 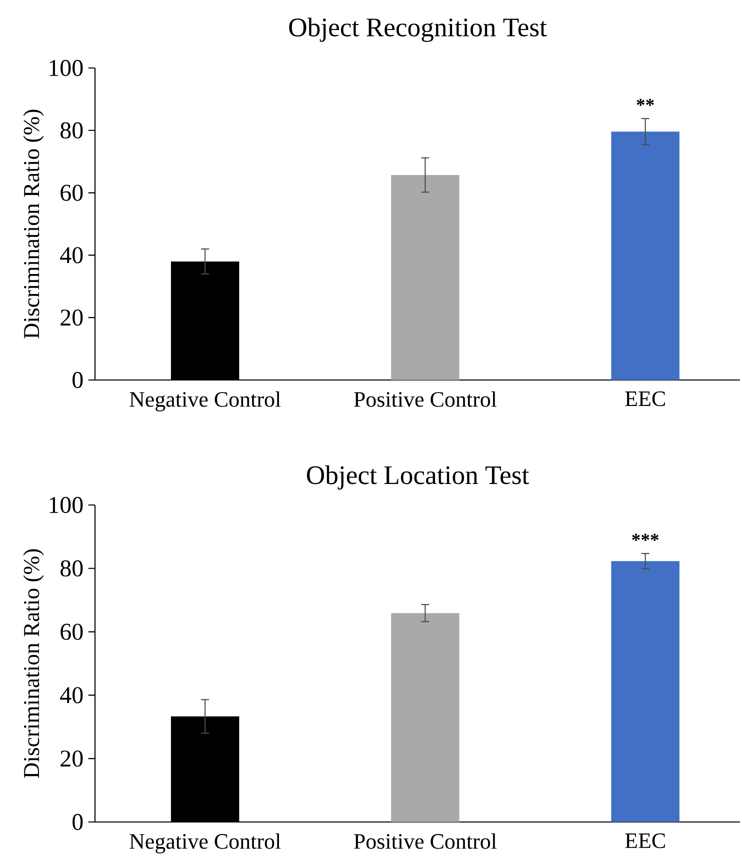 I want to click on chart-title: Object Location Test, so click(x=418, y=477).